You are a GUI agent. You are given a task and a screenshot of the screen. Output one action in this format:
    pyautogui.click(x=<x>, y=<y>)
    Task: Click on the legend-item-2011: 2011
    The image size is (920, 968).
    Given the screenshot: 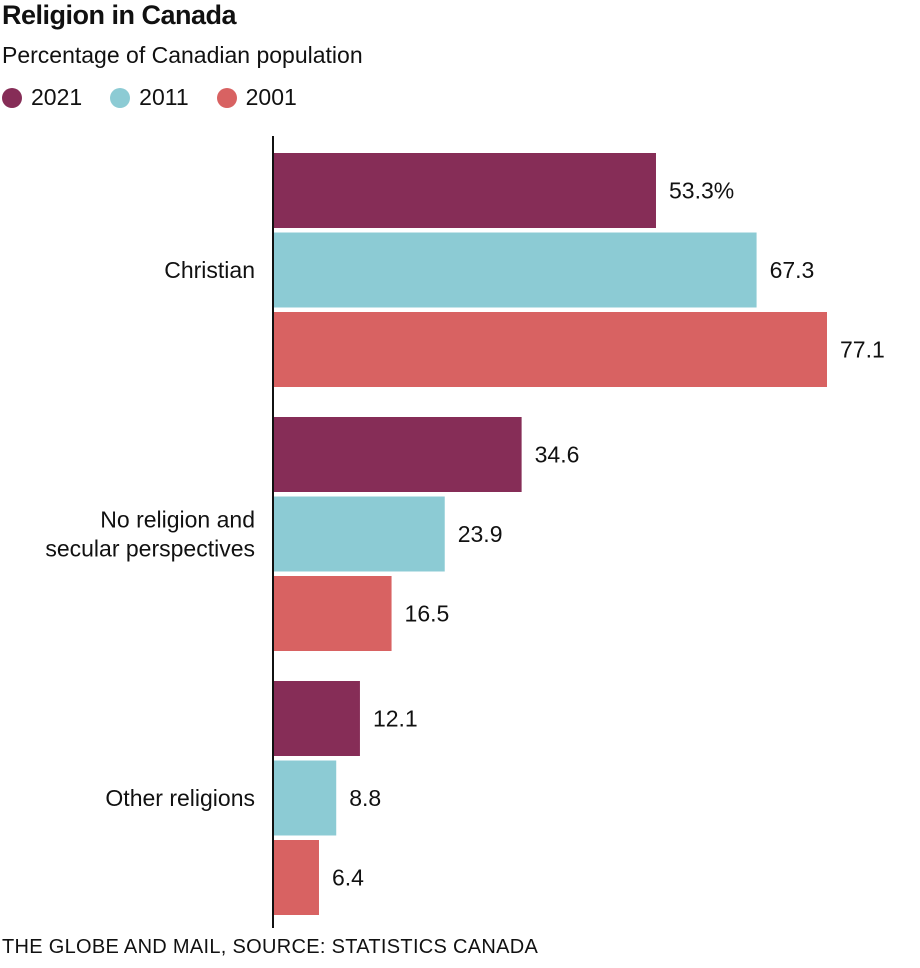 What is the action you would take?
    pyautogui.click(x=149, y=97)
    